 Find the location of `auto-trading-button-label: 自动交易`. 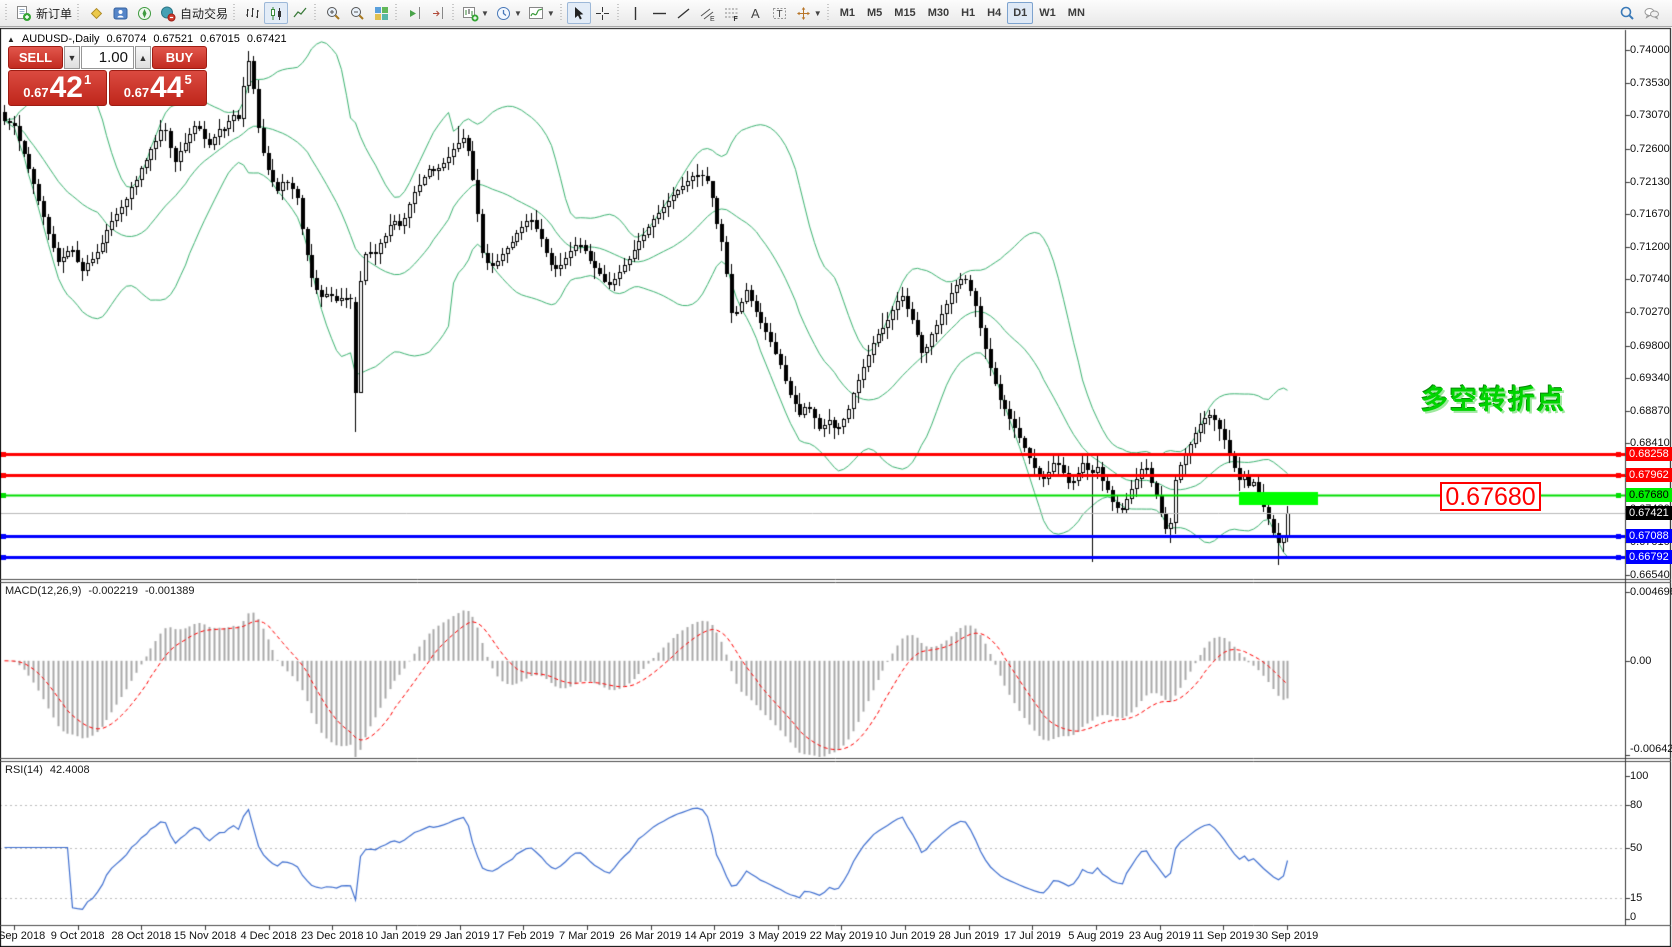

auto-trading-button-label: 自动交易 is located at coordinates (204, 13).